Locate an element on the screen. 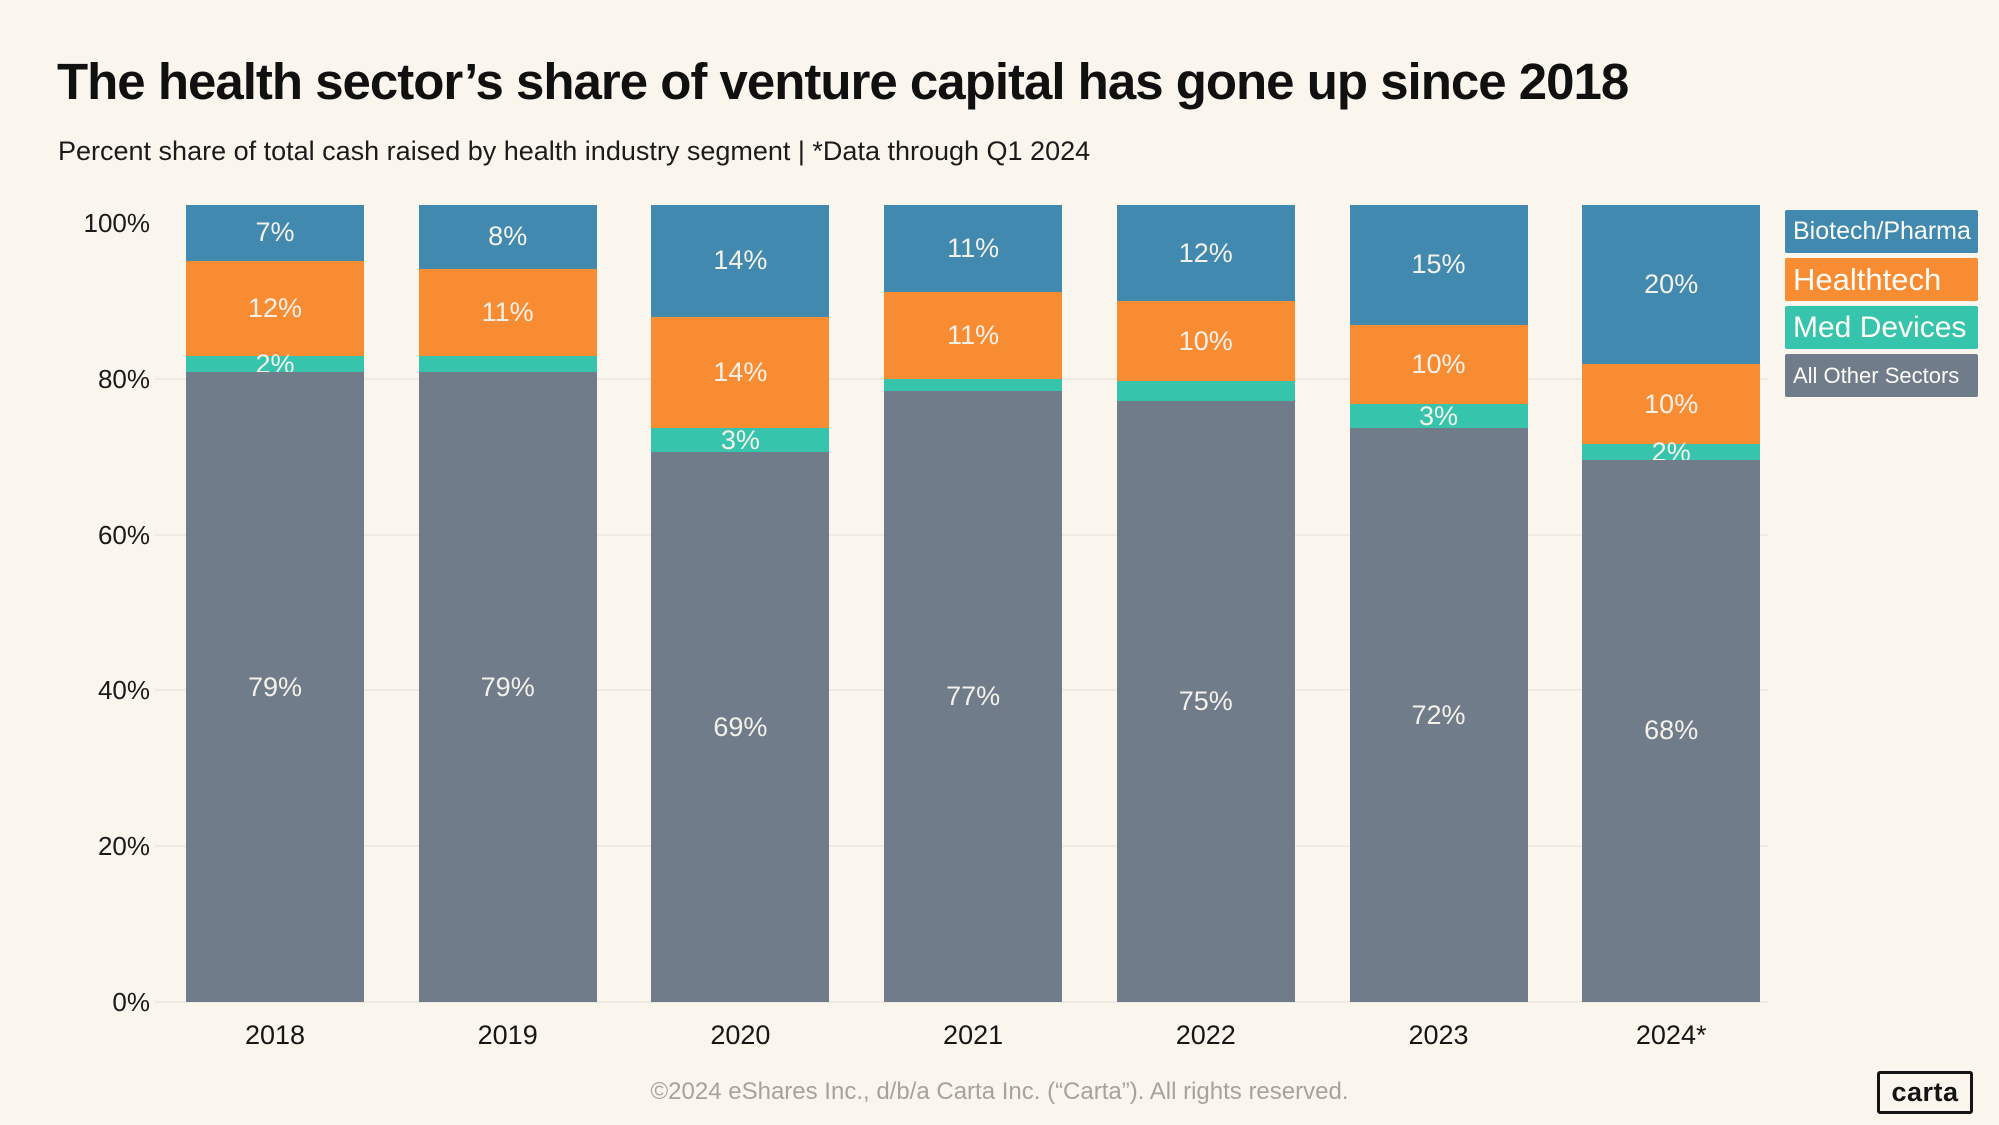 This screenshot has height=1125, width=1999. bar-segment-label: 77% is located at coordinates (973, 696).